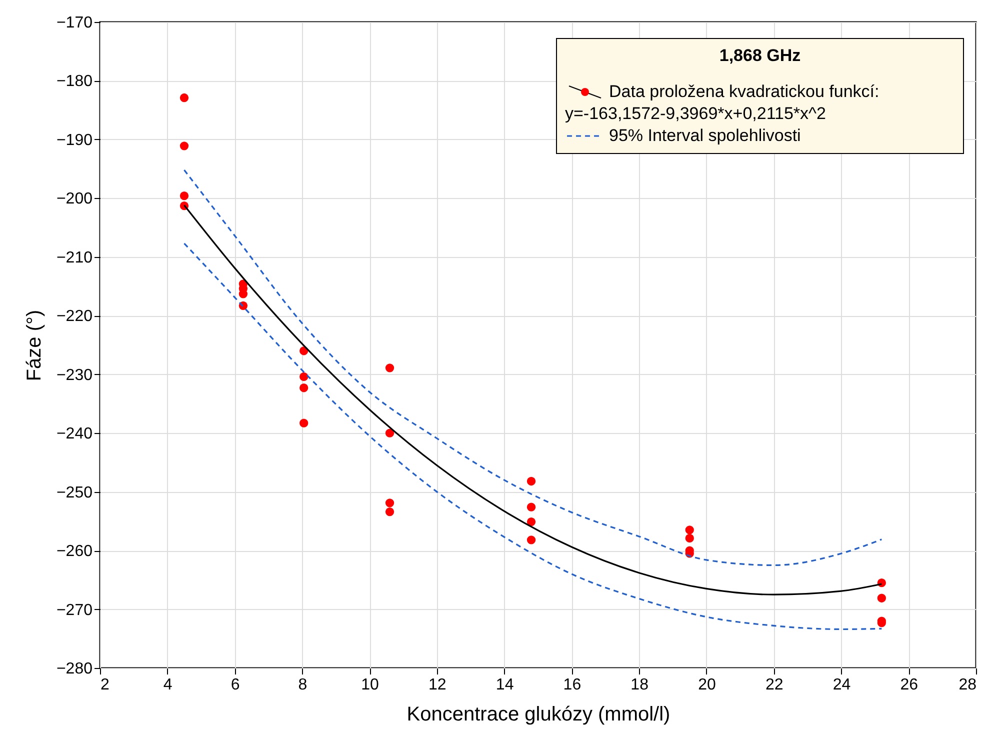 The height and width of the screenshot is (742, 988). I want to click on x-tick-label: 10, so click(370, 685).